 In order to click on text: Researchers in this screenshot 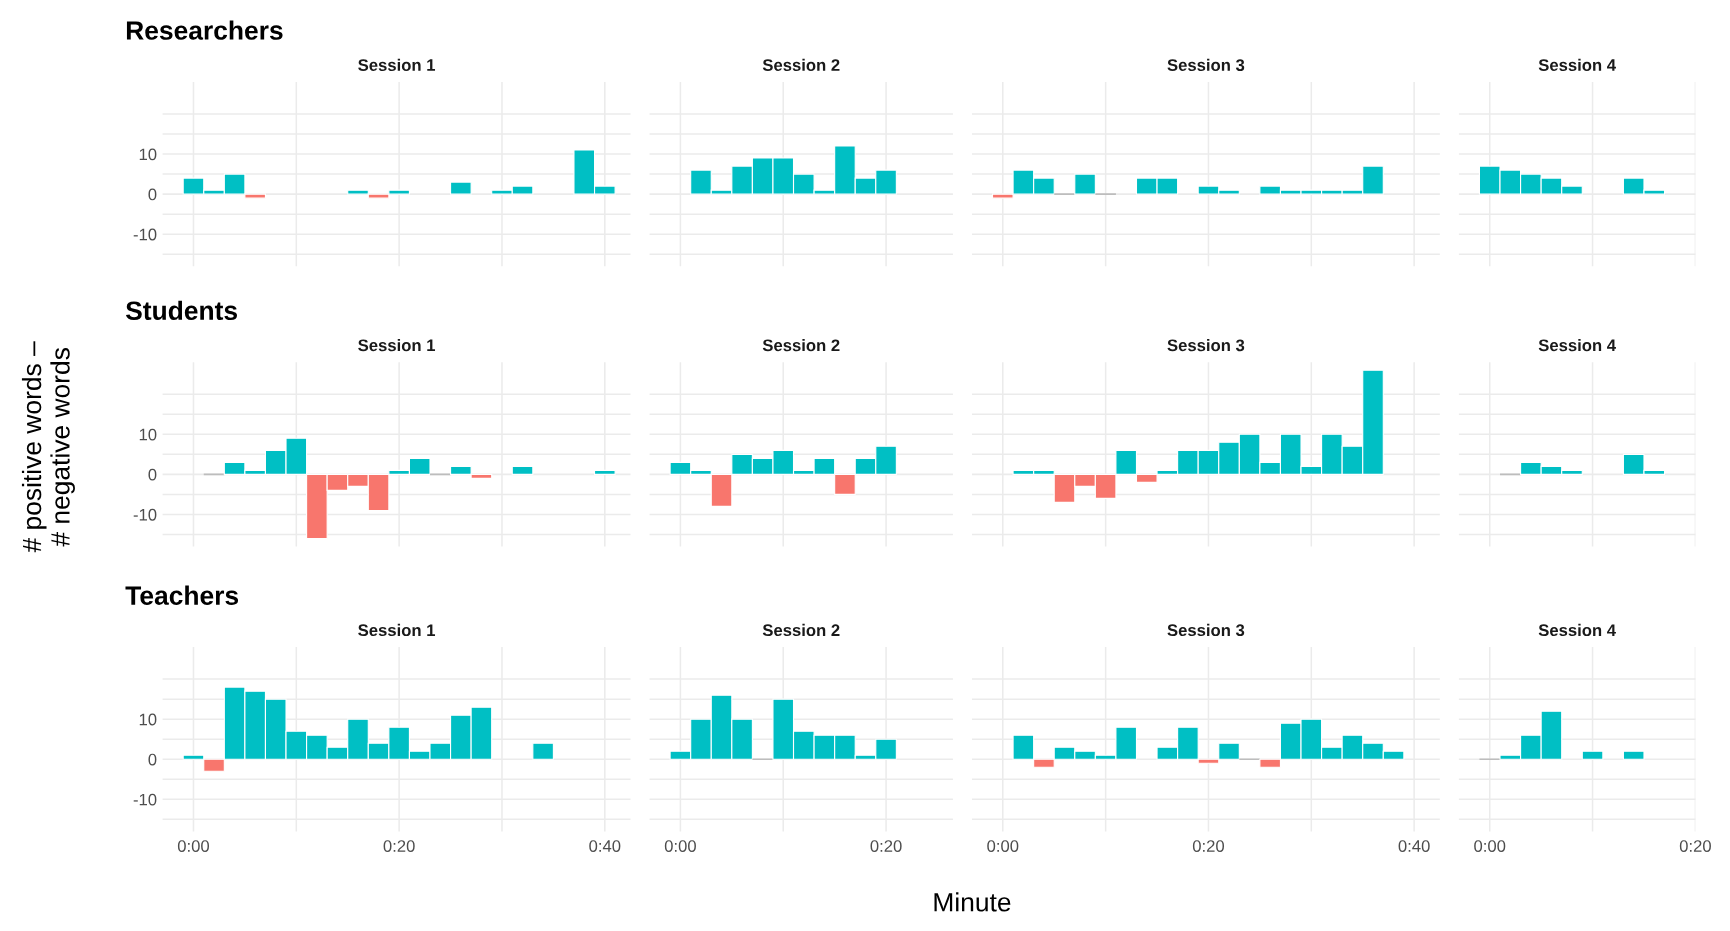, I will do `click(204, 30)`.